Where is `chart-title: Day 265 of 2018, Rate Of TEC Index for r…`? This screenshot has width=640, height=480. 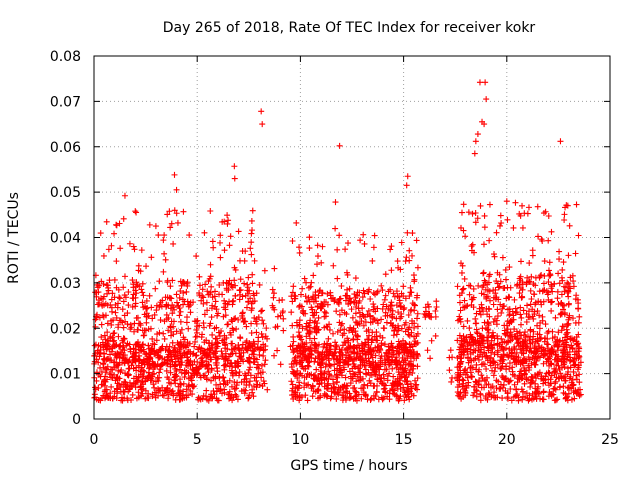
chart-title: Day 265 of 2018, Rate Of TEC Index for r… is located at coordinates (349, 28).